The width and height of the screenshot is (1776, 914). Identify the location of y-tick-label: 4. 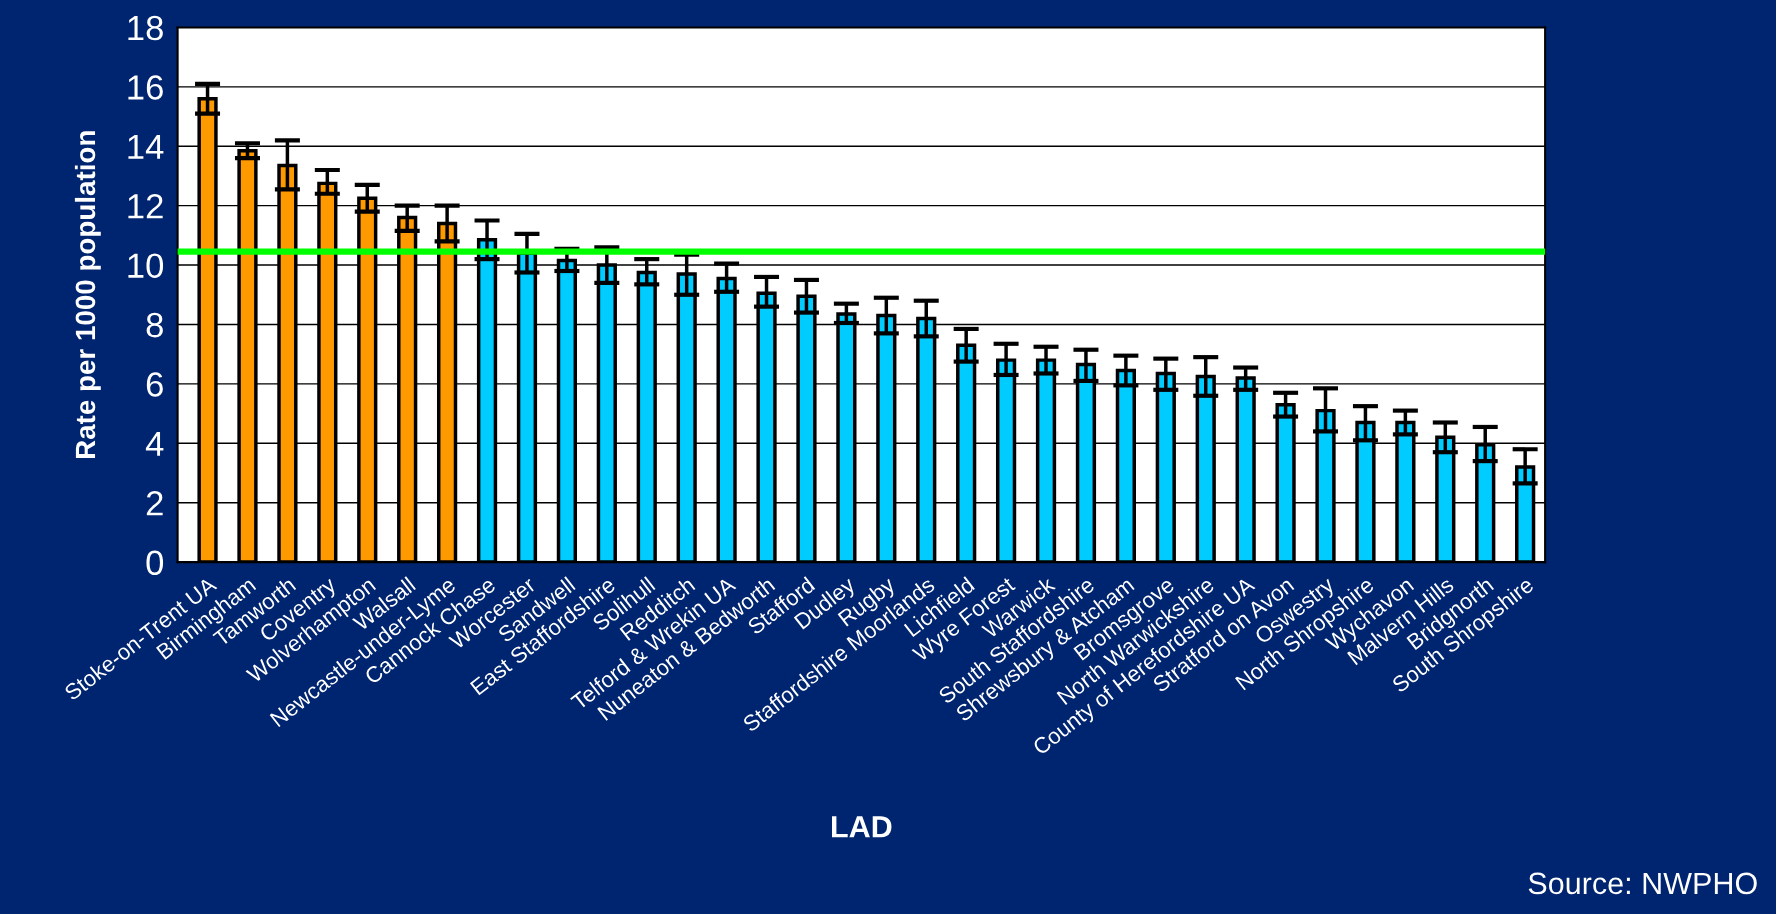
(154, 443).